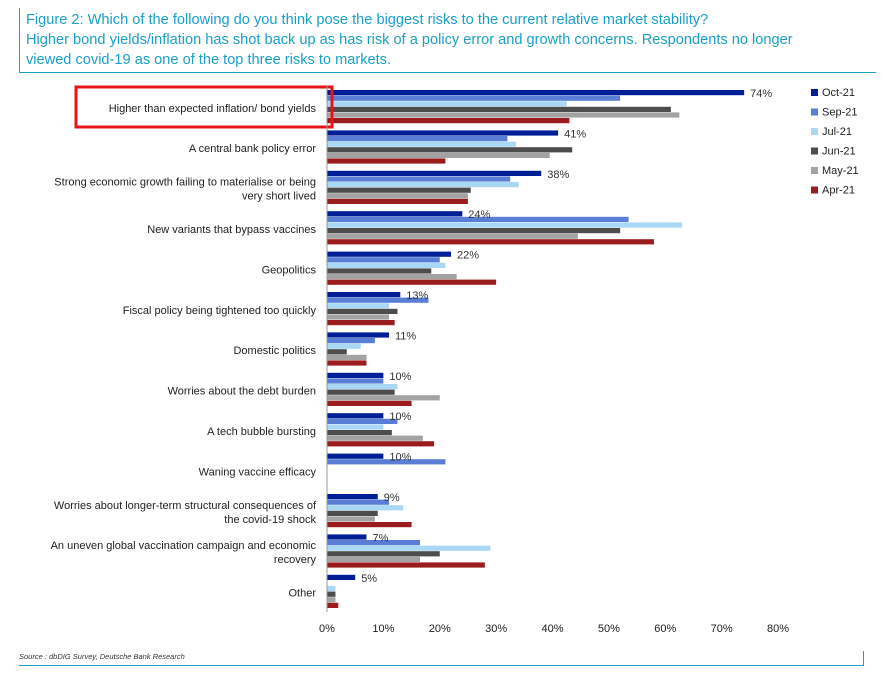 The height and width of the screenshot is (678, 883). Describe the element at coordinates (258, 472) in the screenshot. I see `category-label-9: Waning vaccine efficacy` at that location.